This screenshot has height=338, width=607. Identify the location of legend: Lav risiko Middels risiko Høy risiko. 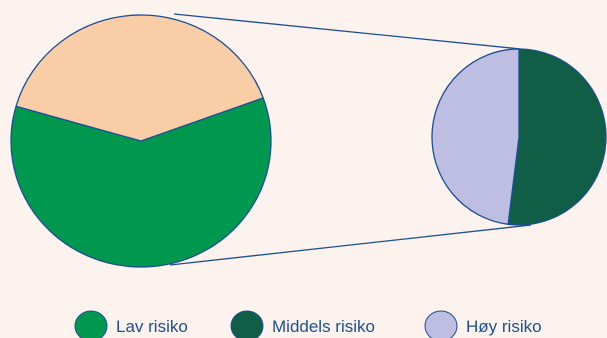
(308, 324).